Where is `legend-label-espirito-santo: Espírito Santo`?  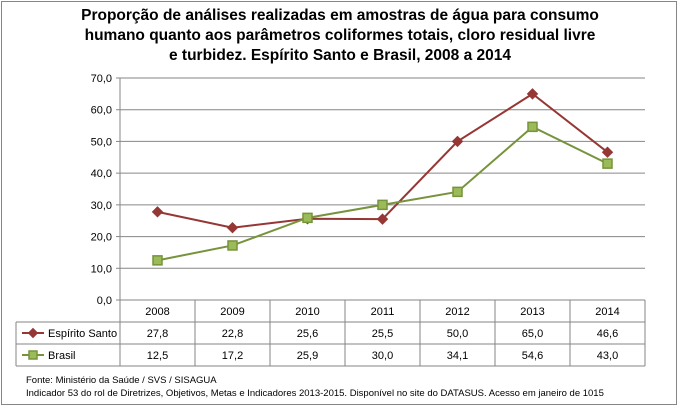
legend-label-espirito-santo: Espírito Santo is located at coordinates (82, 334).